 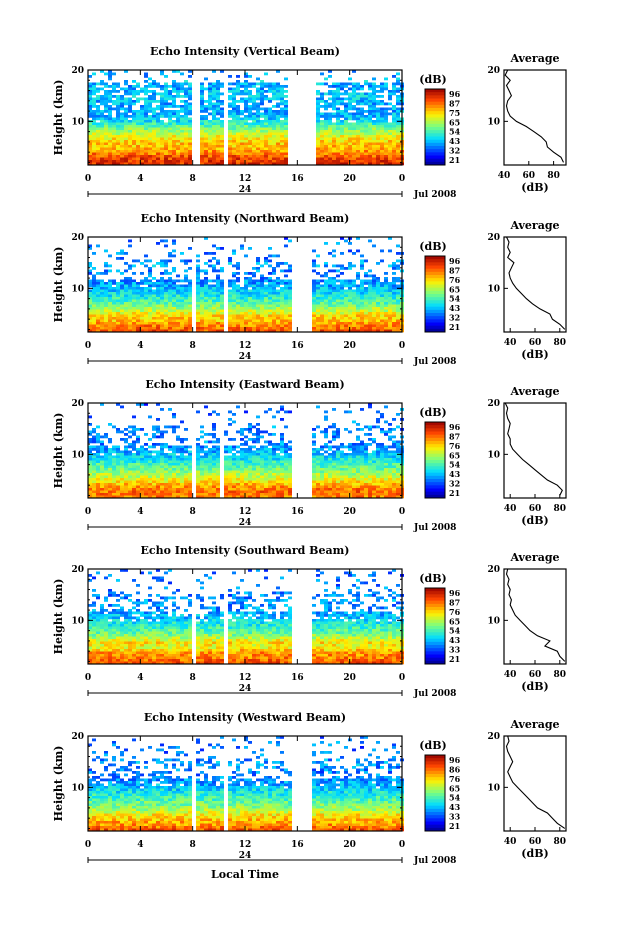 What do you see at coordinates (493, 122) in the screenshot?
I see `average-y-tick-label: 10` at bounding box center [493, 122].